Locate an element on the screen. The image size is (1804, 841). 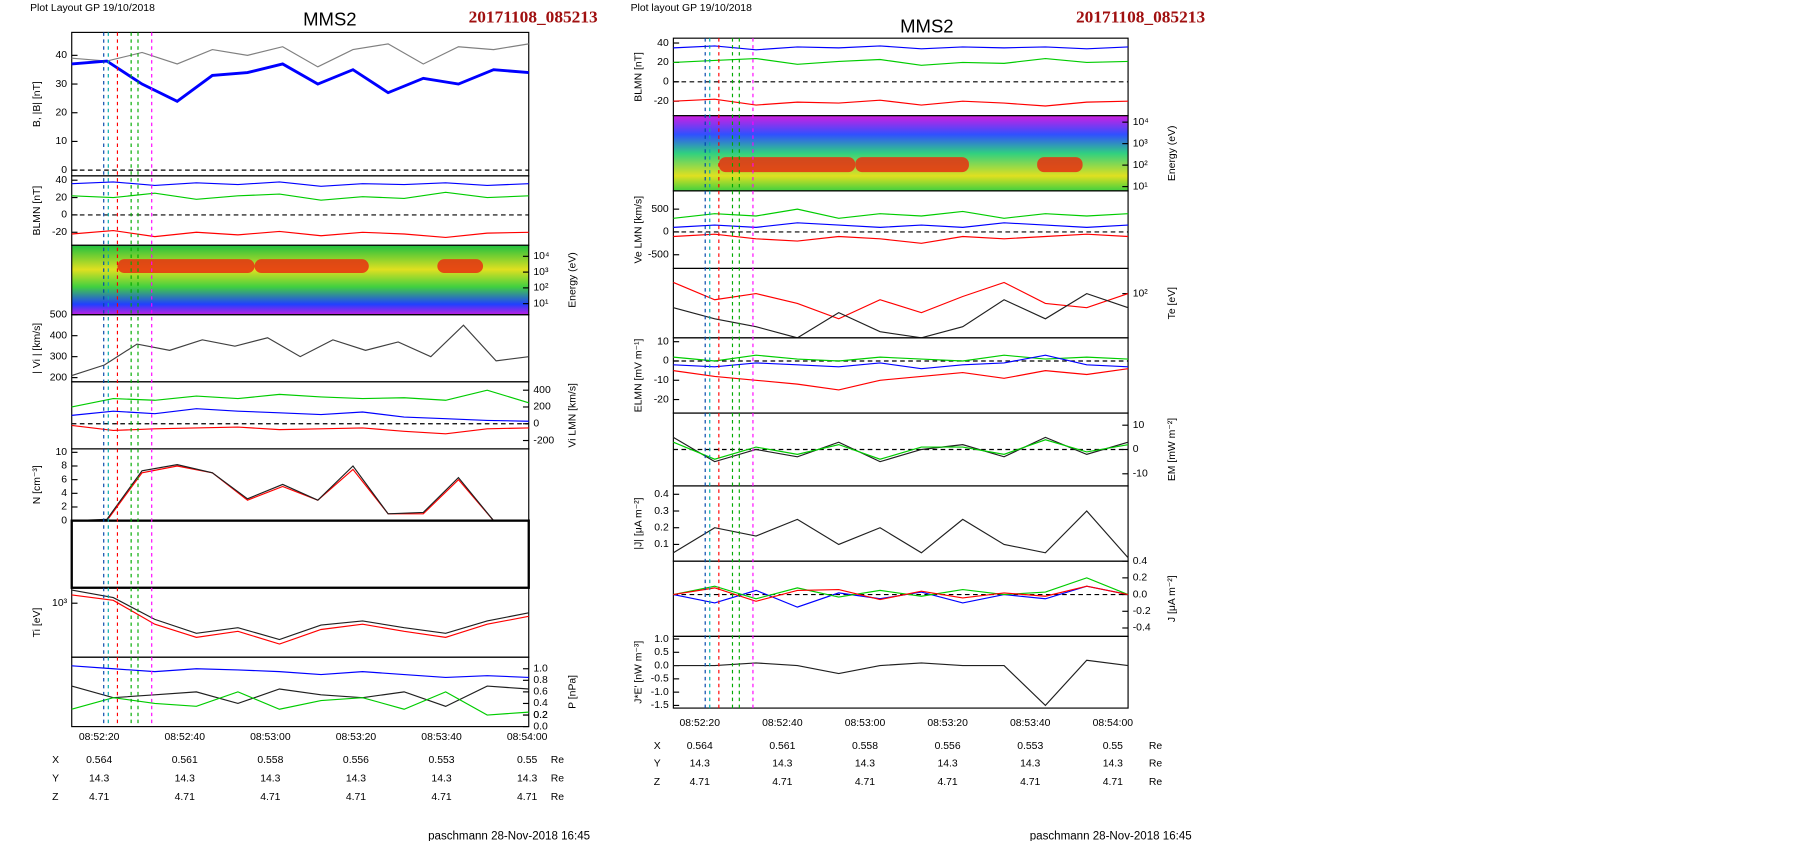
y-axis-label: N [cm⁻³] is located at coordinates (37, 484).